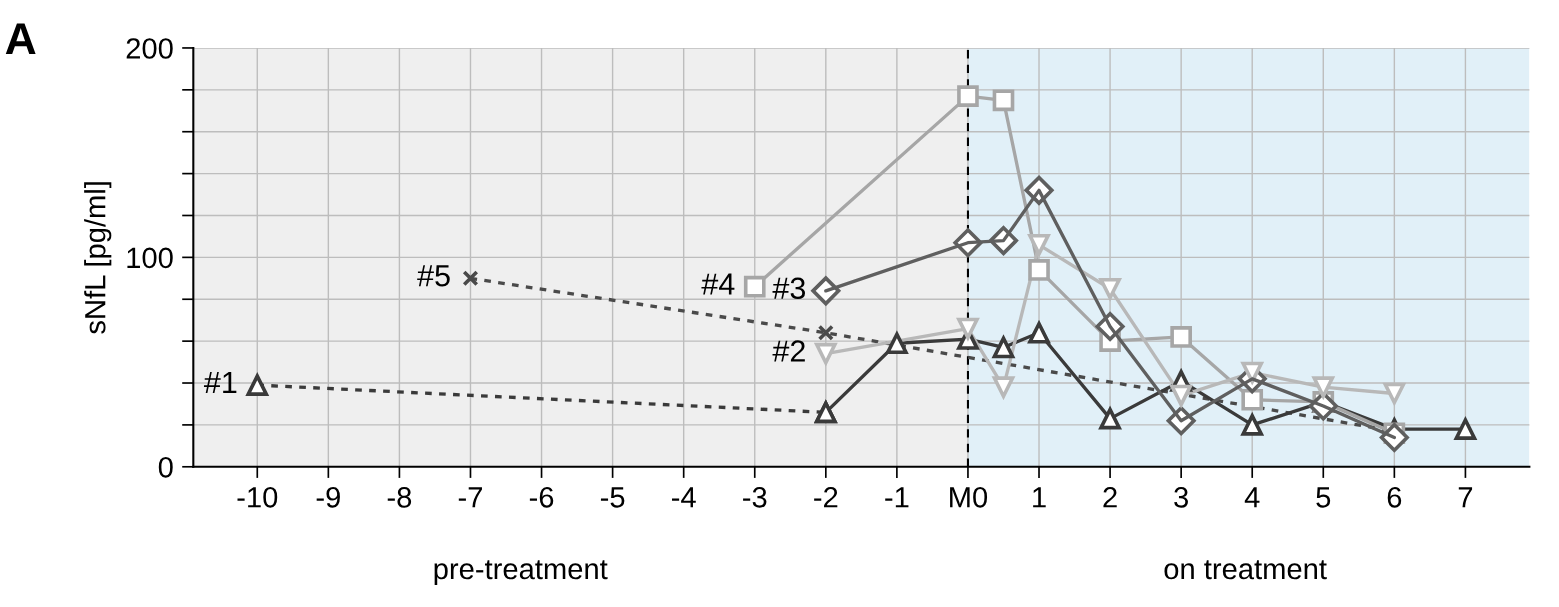 This screenshot has width=1559, height=607. What do you see at coordinates (612, 497) in the screenshot?
I see `x-tick-label: -5` at bounding box center [612, 497].